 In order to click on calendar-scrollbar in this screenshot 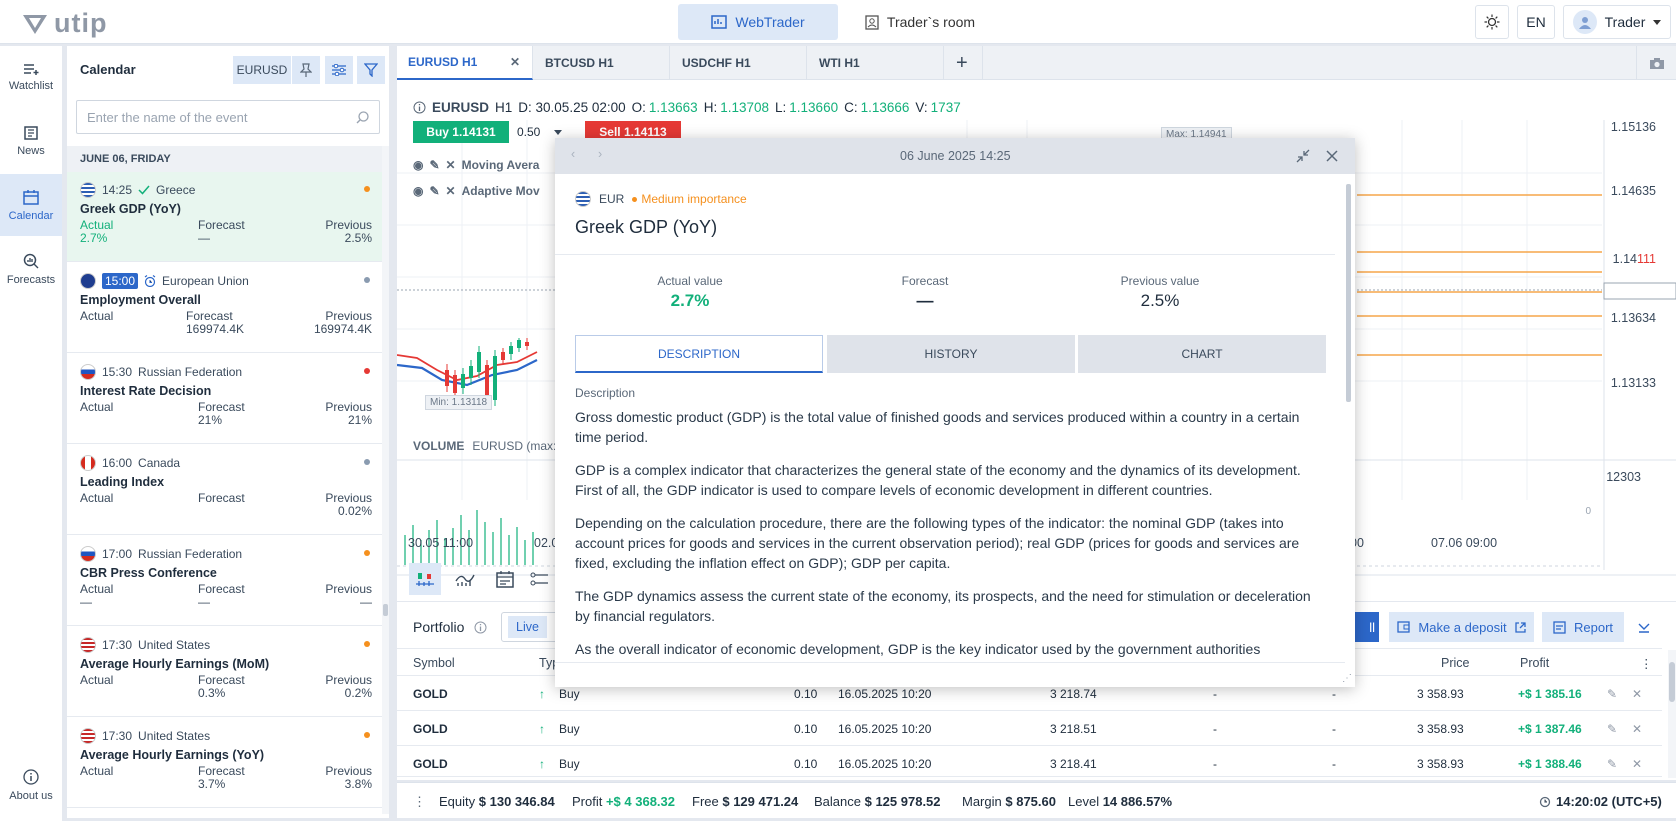, I will do `click(385, 480)`.